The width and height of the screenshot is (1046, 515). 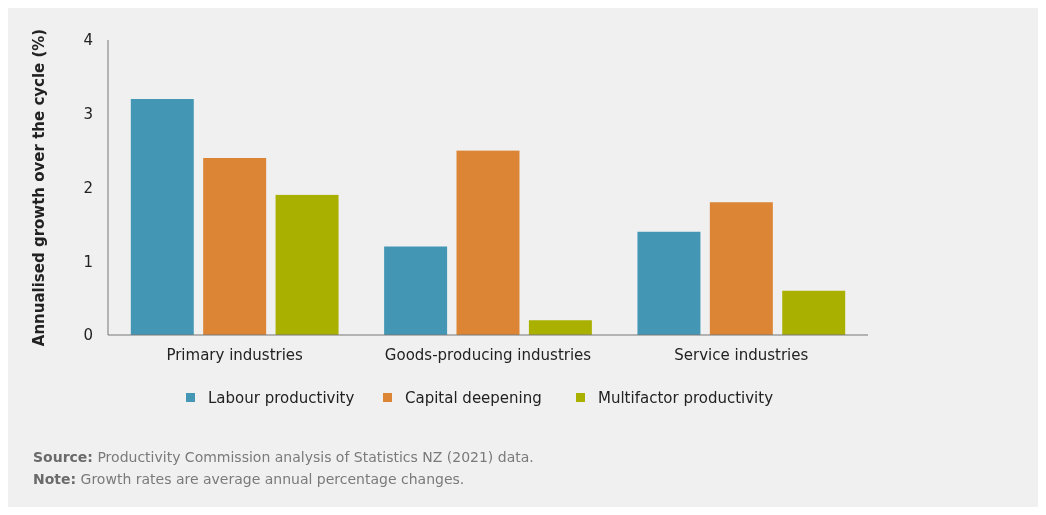 What do you see at coordinates (686, 398) in the screenshot?
I see `legend-label: Multifactor productivity` at bounding box center [686, 398].